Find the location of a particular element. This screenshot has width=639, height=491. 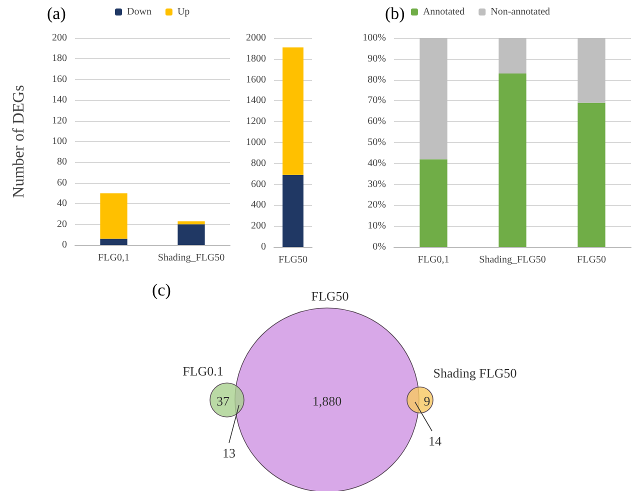

y-tick-label: 10% is located at coordinates (377, 226).